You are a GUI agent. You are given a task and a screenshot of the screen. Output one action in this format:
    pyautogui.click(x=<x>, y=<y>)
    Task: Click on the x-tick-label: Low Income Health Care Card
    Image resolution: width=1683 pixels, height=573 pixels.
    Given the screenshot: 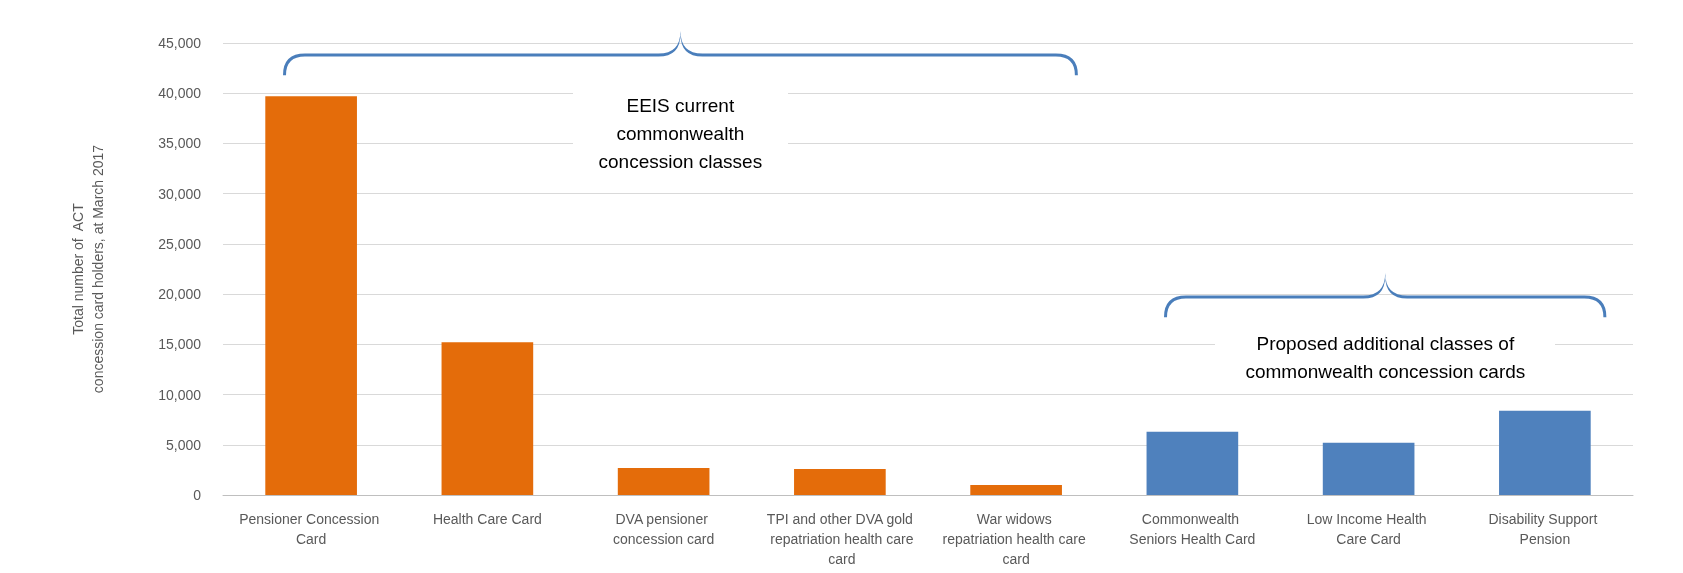 What is the action you would take?
    pyautogui.click(x=1368, y=529)
    